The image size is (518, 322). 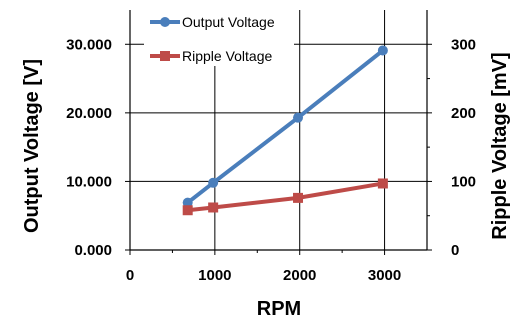 I want to click on y2-tick-label: 200, so click(x=463, y=113).